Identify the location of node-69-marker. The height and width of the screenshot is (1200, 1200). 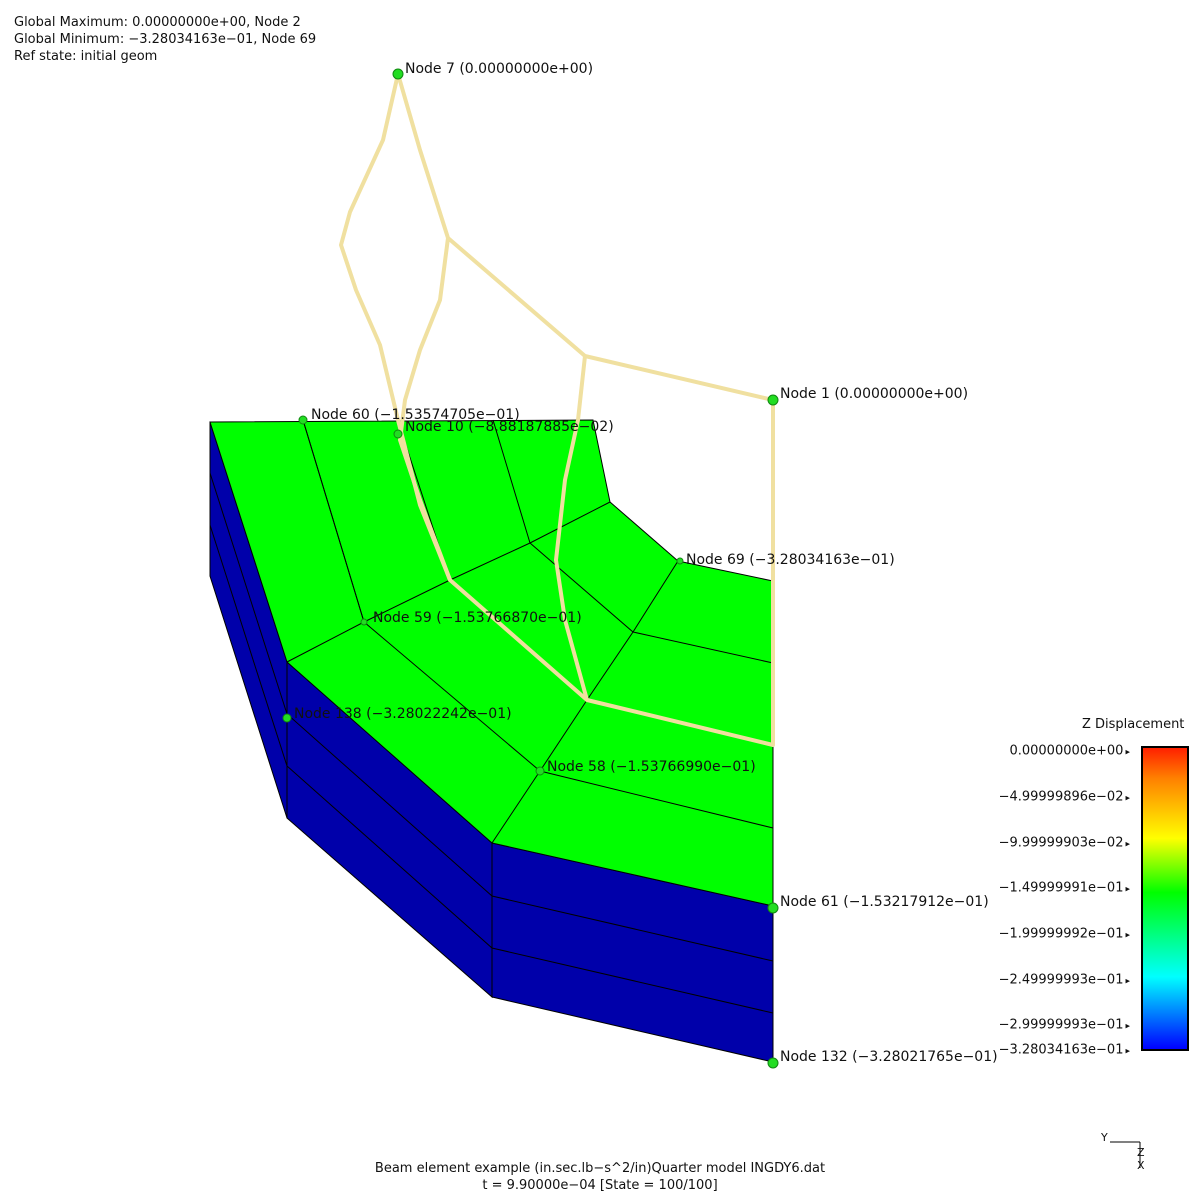
(680, 561).